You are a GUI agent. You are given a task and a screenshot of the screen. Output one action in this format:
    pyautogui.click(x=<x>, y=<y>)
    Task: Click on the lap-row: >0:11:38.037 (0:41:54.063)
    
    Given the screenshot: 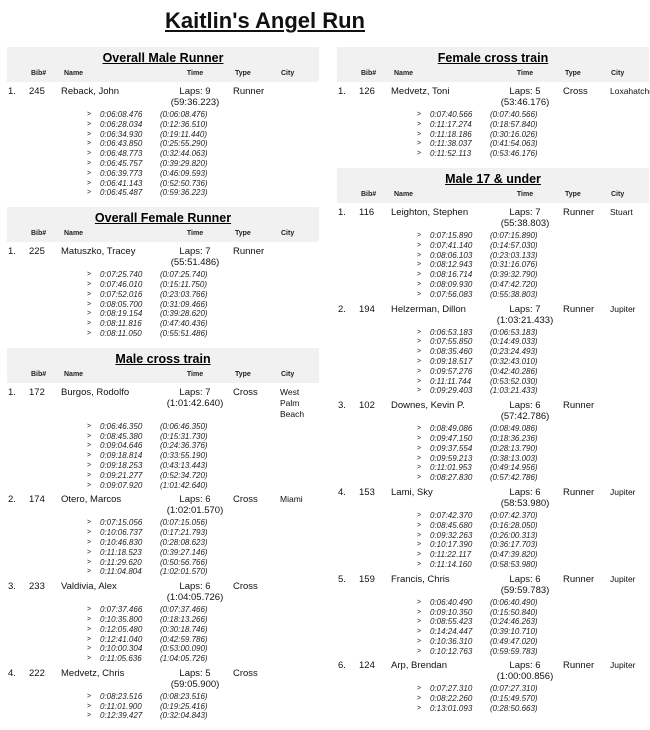 What is the action you would take?
    pyautogui.click(x=493, y=144)
    